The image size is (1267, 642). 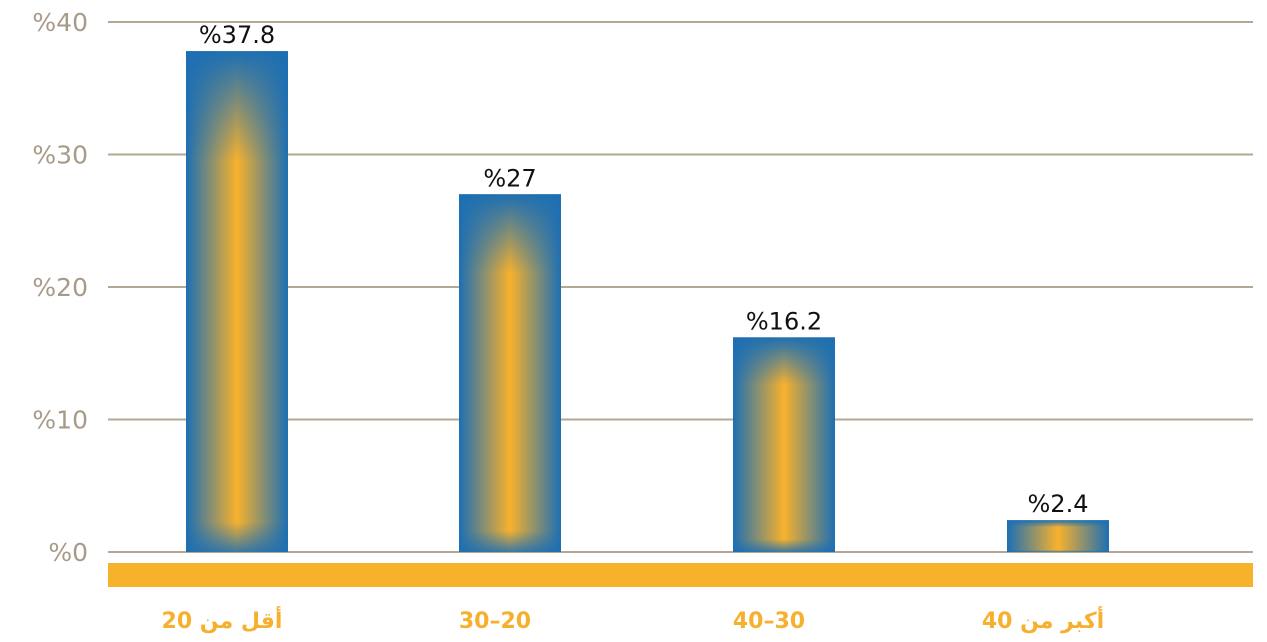 I want to click on category-label: 30–40, so click(x=769, y=621).